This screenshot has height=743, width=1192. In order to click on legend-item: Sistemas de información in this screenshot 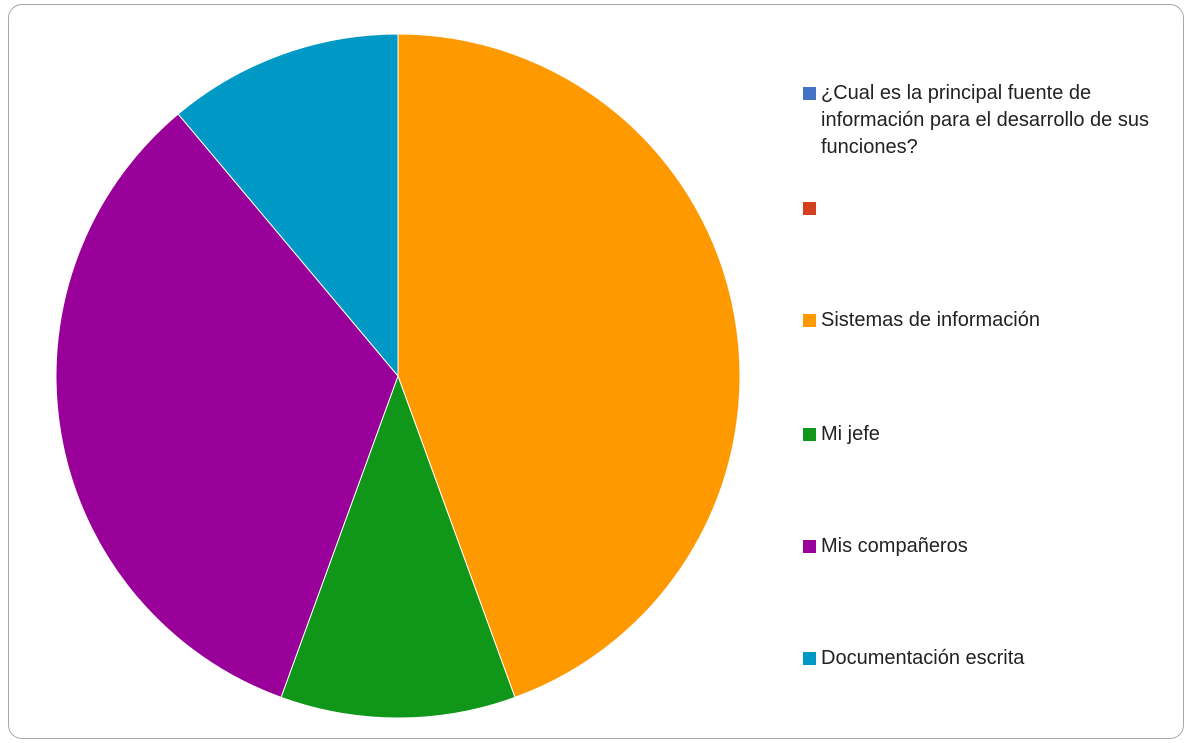, I will do `click(988, 320)`.